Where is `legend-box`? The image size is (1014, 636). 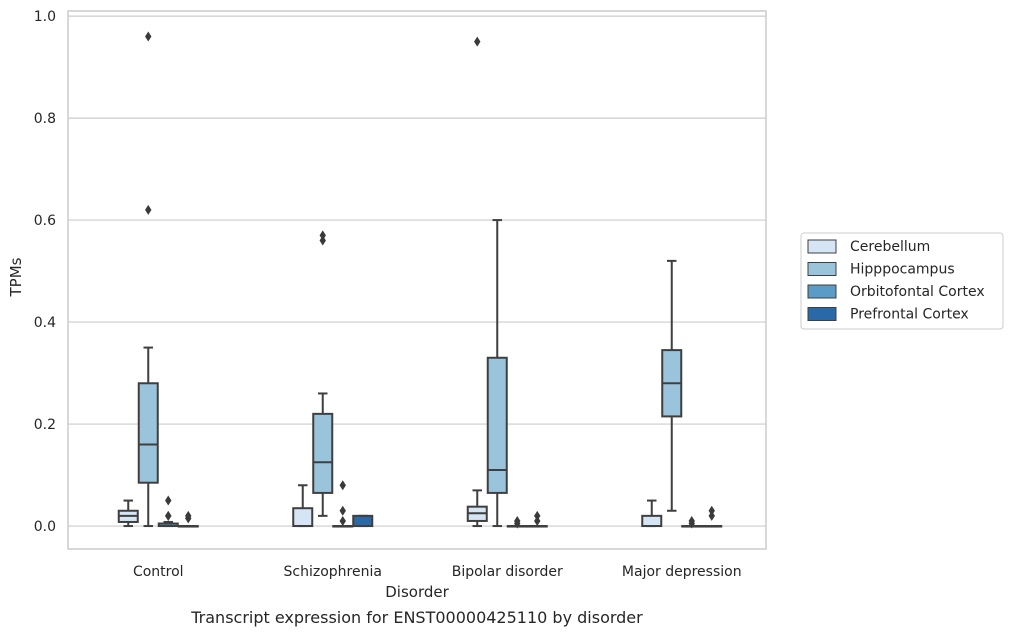 legend-box is located at coordinates (902, 281).